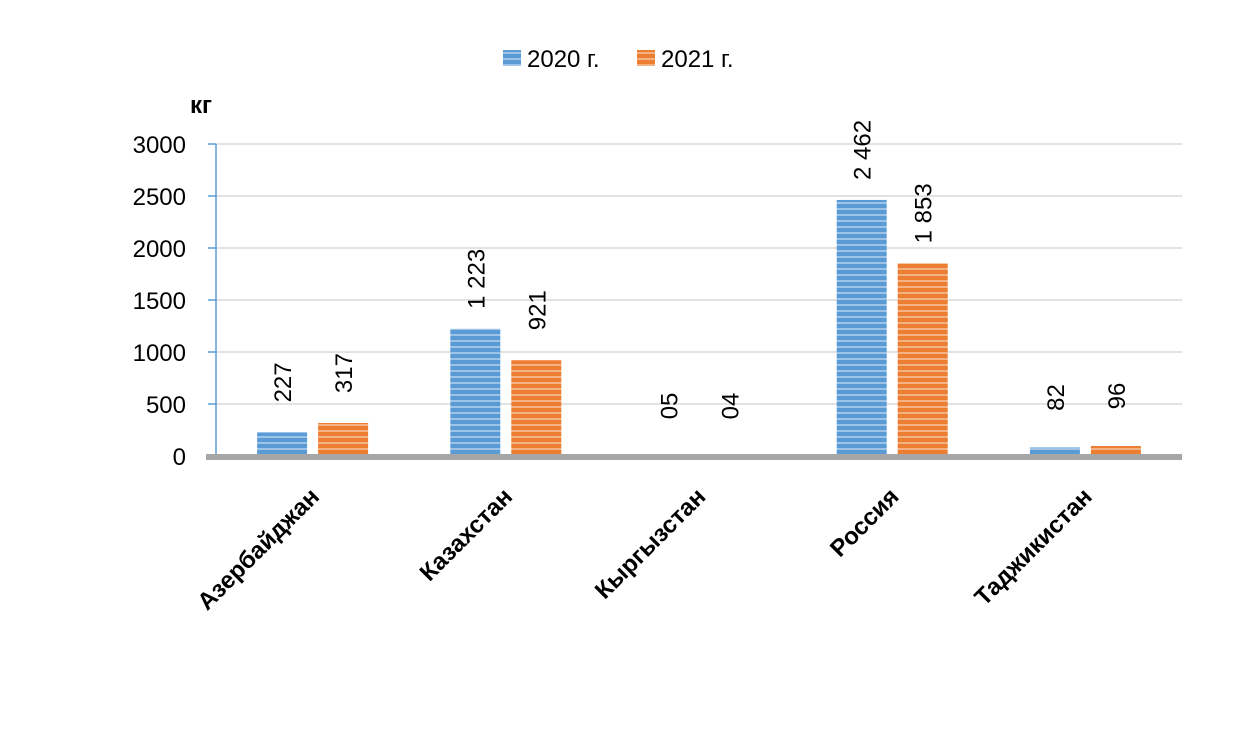 The height and width of the screenshot is (755, 1236). Describe the element at coordinates (537, 310) in the screenshot. I see `data-label: 921` at that location.